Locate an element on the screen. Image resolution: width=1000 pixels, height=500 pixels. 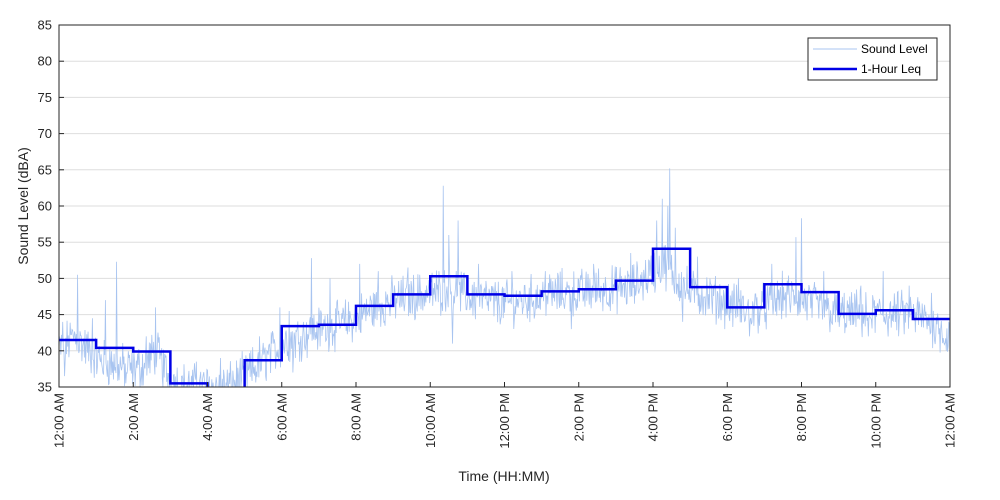
y-tick-label: 75 is located at coordinates (45, 97).